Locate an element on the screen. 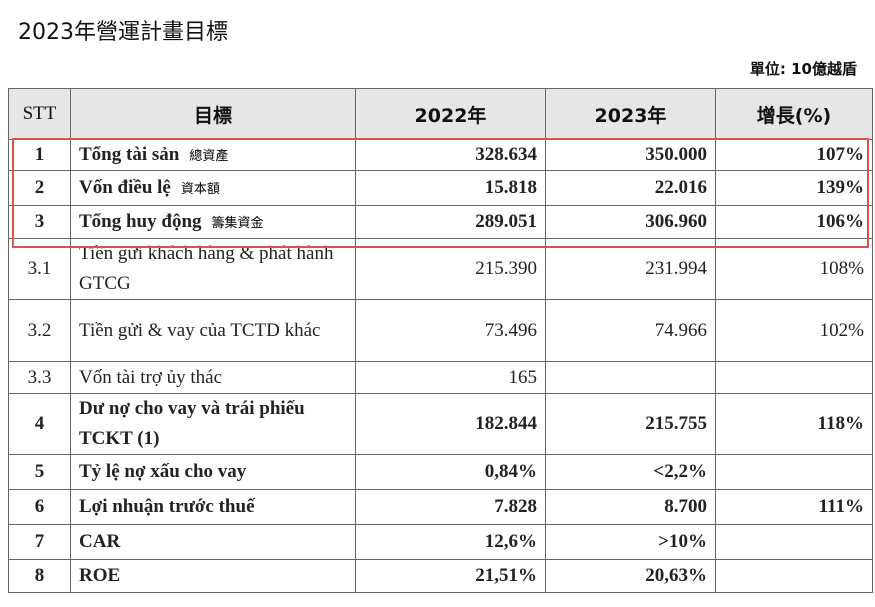 The width and height of the screenshot is (875, 607). table-row: 8 ROE 21,51% 20,63% is located at coordinates (440, 576).